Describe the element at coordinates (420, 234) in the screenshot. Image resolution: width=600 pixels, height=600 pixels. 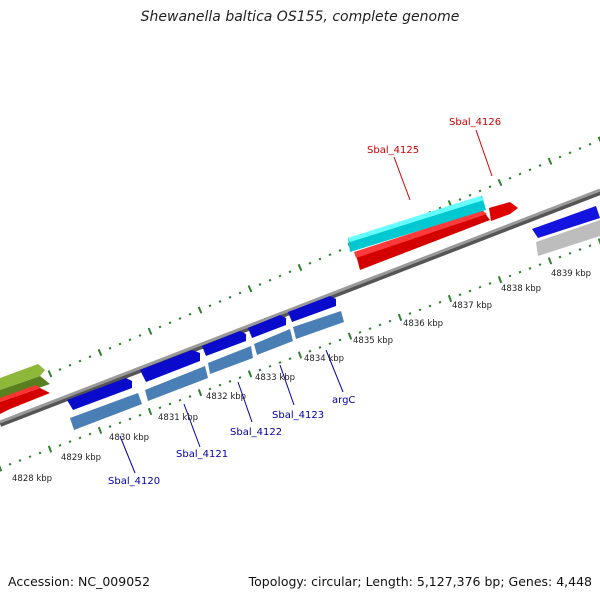
I see `gene-feature-sbal-4125-highlight` at that location.